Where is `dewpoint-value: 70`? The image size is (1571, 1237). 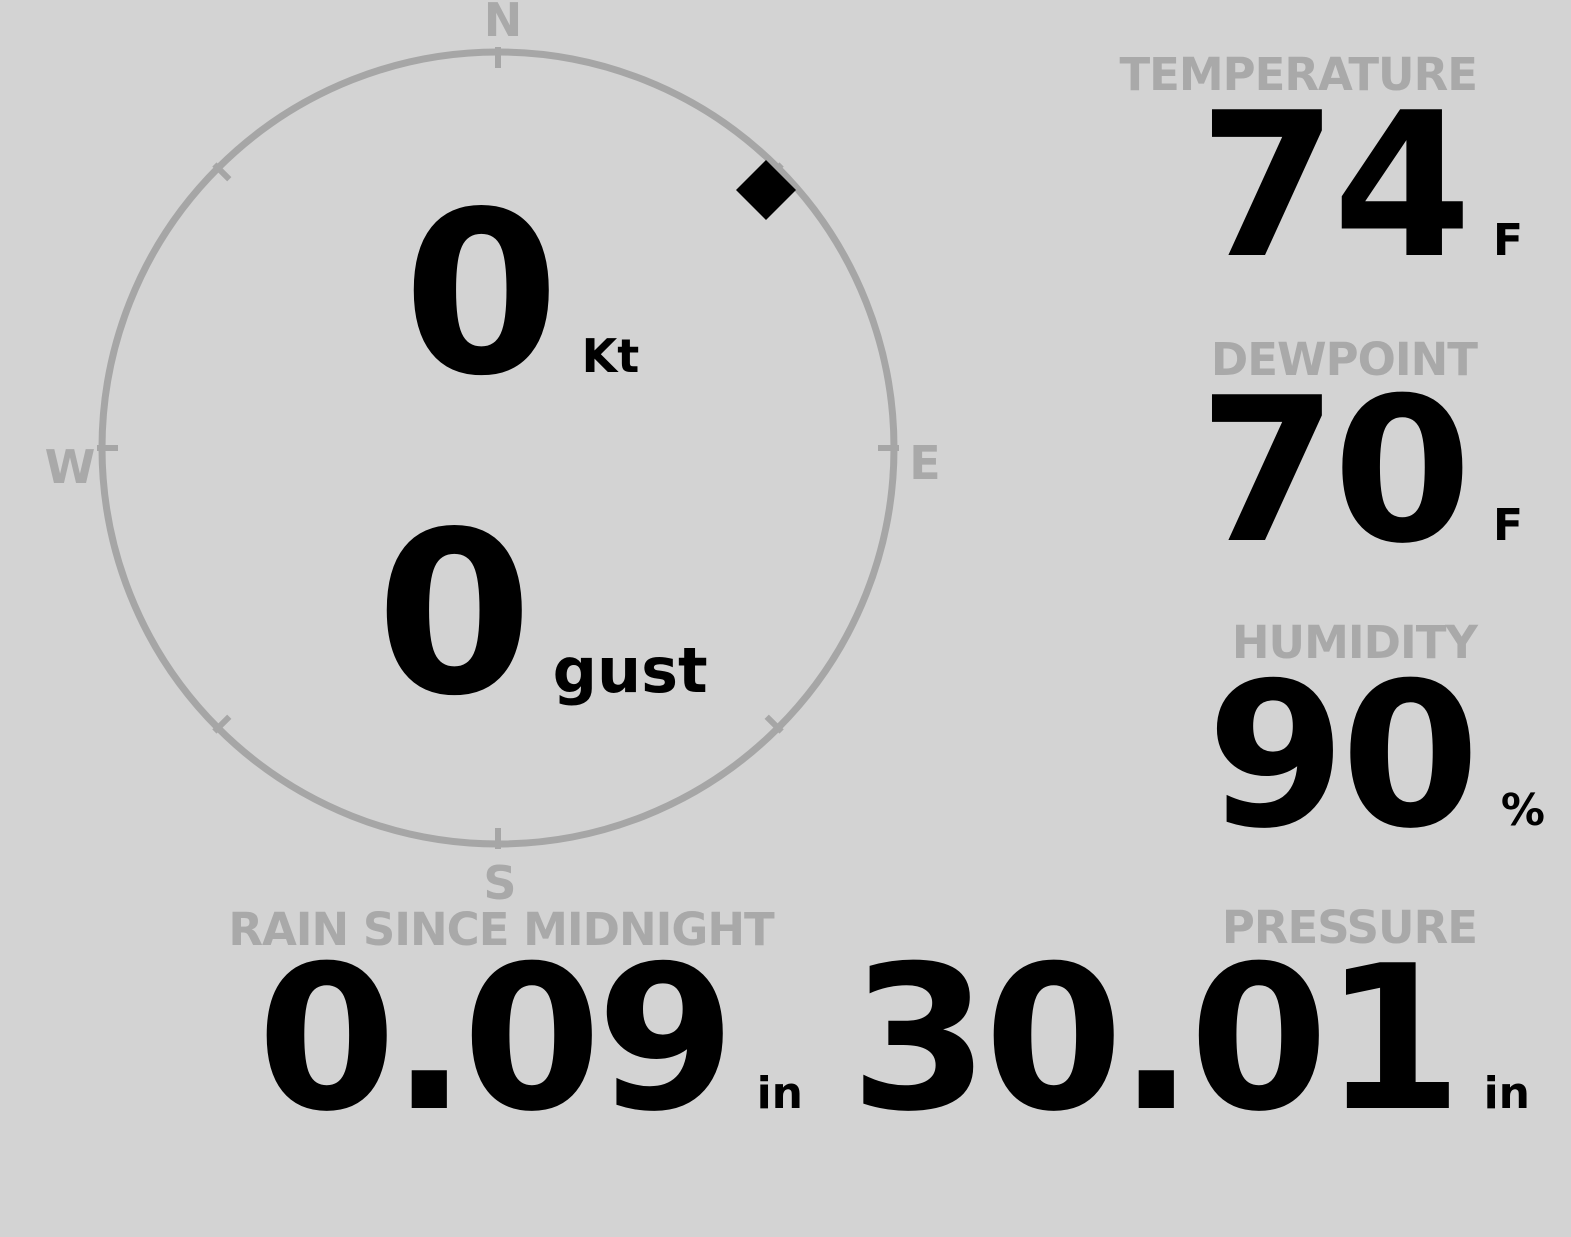
dewpoint-value: 70 is located at coordinates (1335, 471).